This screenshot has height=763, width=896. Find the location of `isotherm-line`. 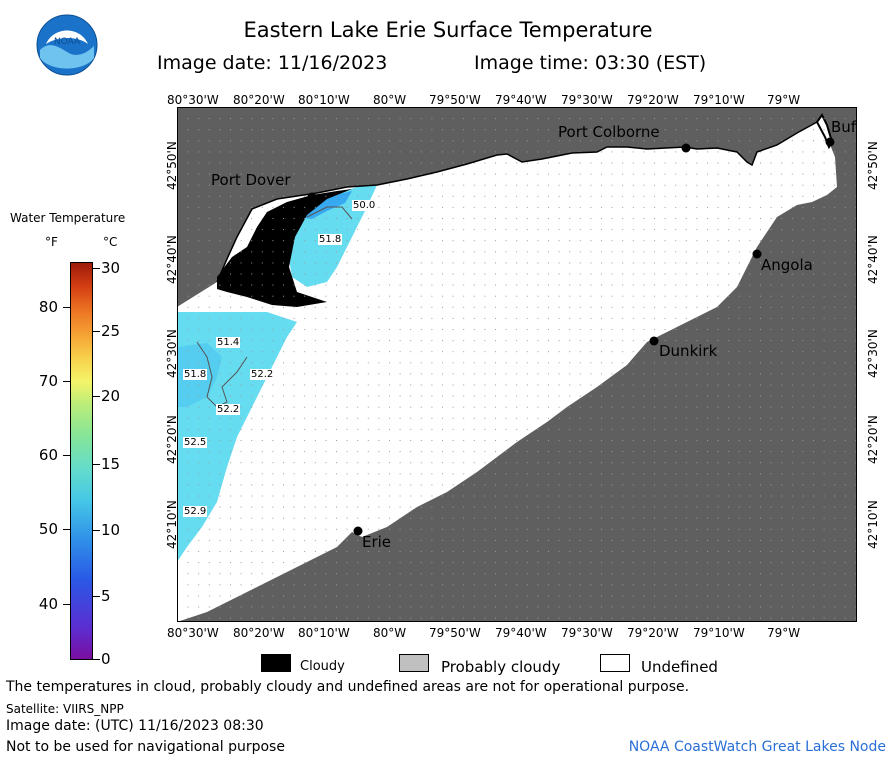

isotherm-line is located at coordinates (329, 213).